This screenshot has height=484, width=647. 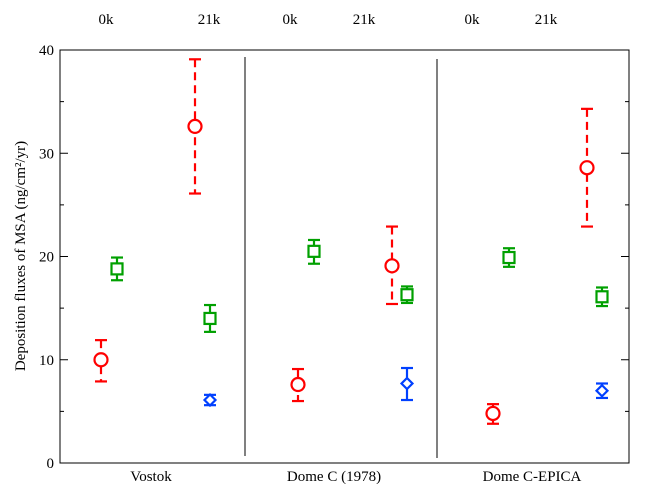 I want to click on y-tick-label: 40, so click(x=46, y=51).